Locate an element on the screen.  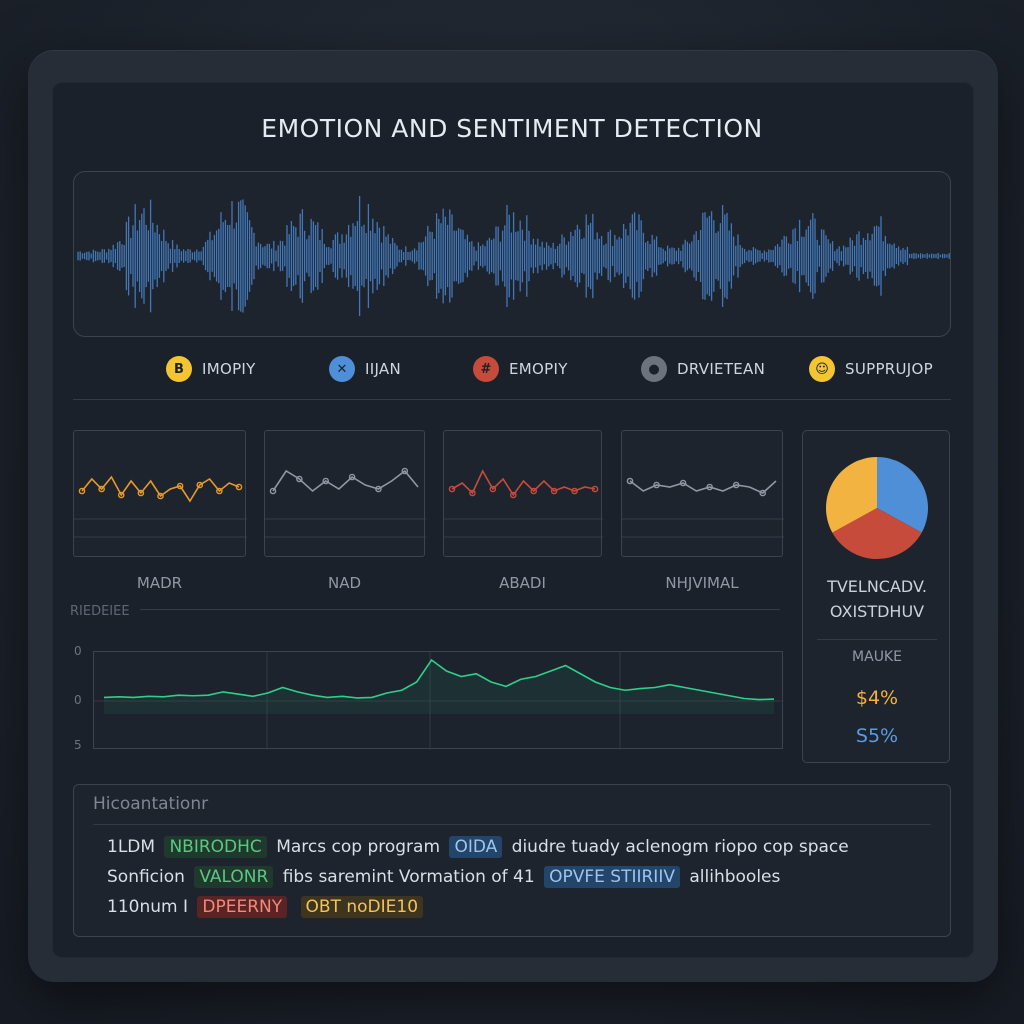
rec-text: Sonficion is located at coordinates (146, 877).